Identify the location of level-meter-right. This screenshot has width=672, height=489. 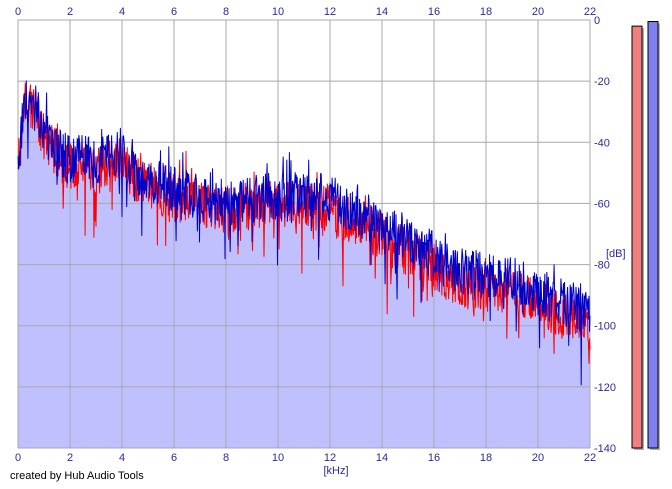
(653, 235).